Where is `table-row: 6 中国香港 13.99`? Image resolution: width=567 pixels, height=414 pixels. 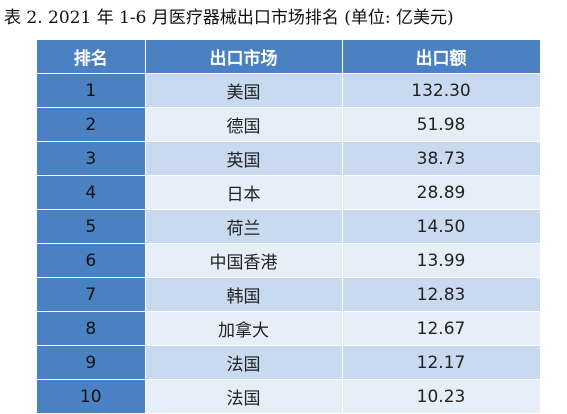 table-row: 6 中国香港 13.99 is located at coordinates (289, 260).